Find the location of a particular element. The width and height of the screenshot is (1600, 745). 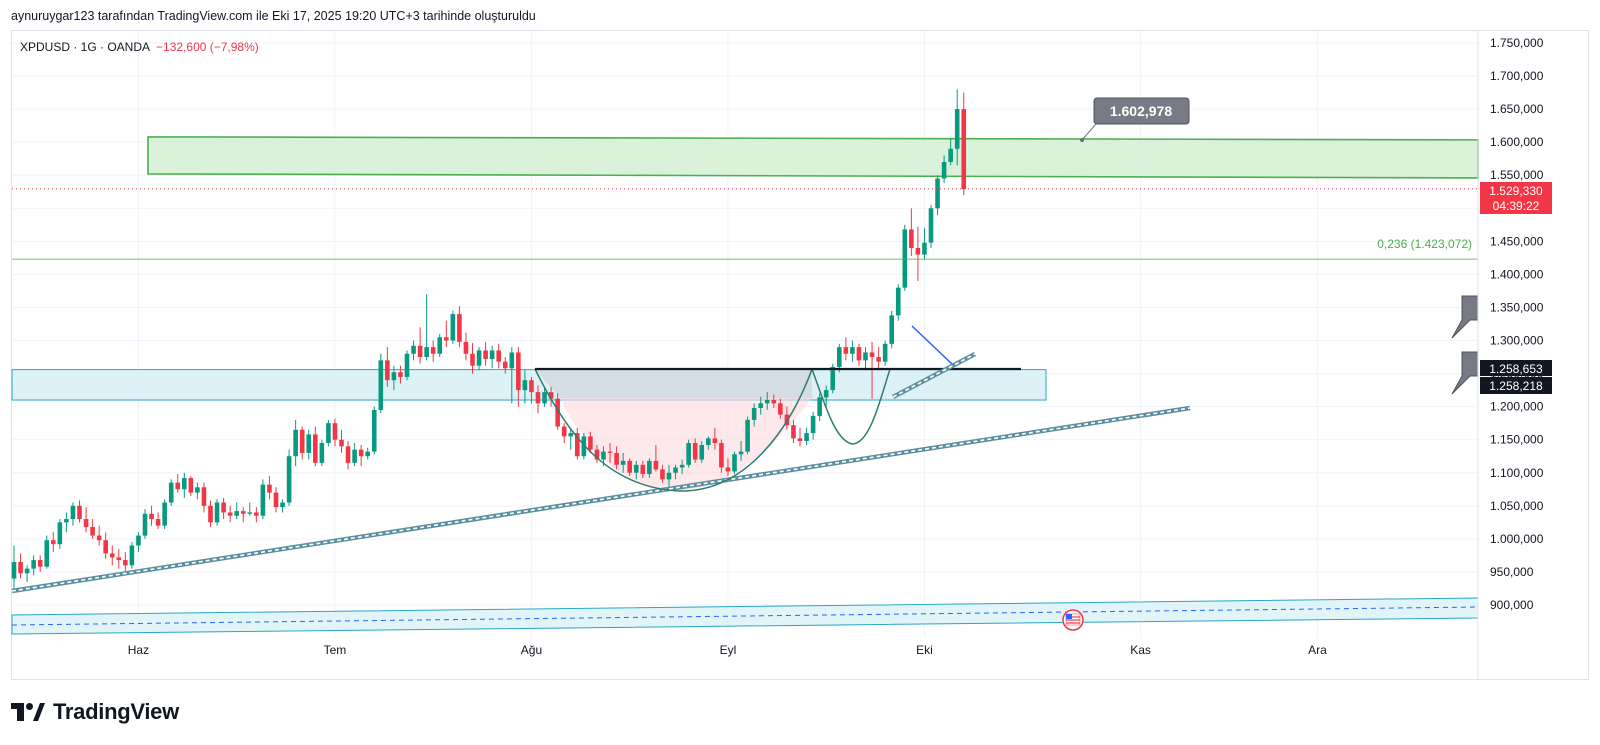

cup-body-fill is located at coordinates (686, 445).